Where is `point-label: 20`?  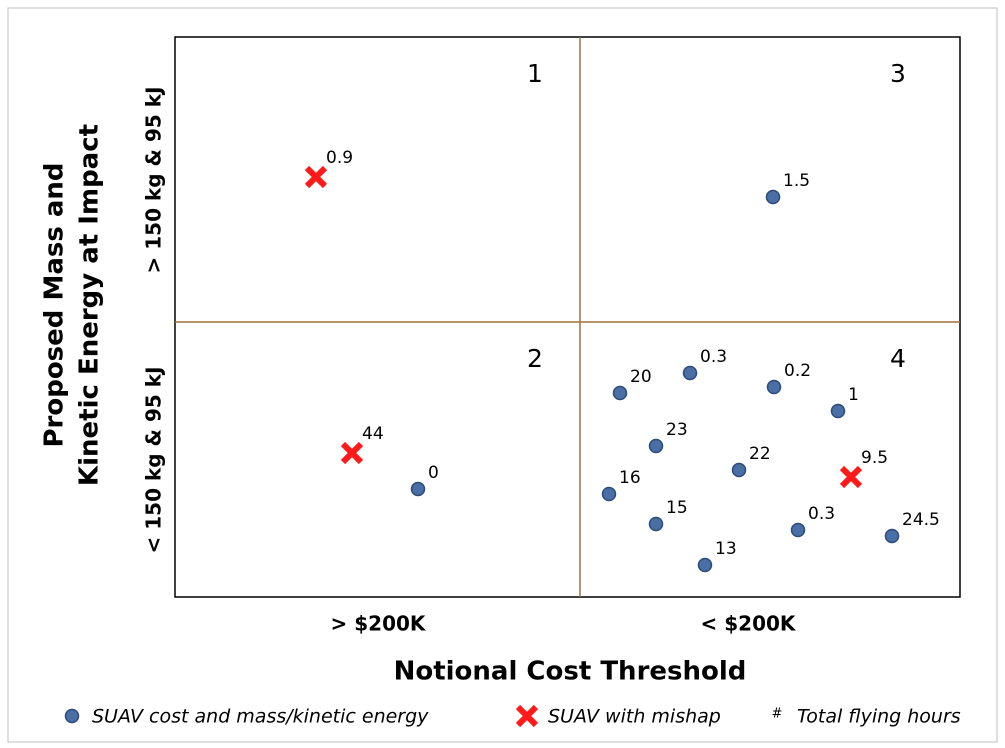 point-label: 20 is located at coordinates (641, 377).